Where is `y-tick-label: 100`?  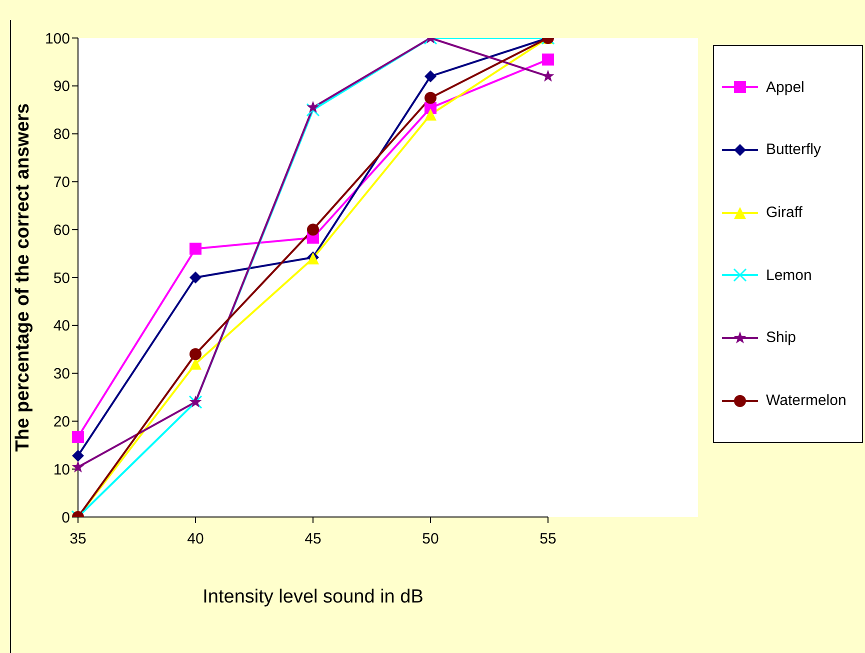 y-tick-label: 100 is located at coordinates (57, 39).